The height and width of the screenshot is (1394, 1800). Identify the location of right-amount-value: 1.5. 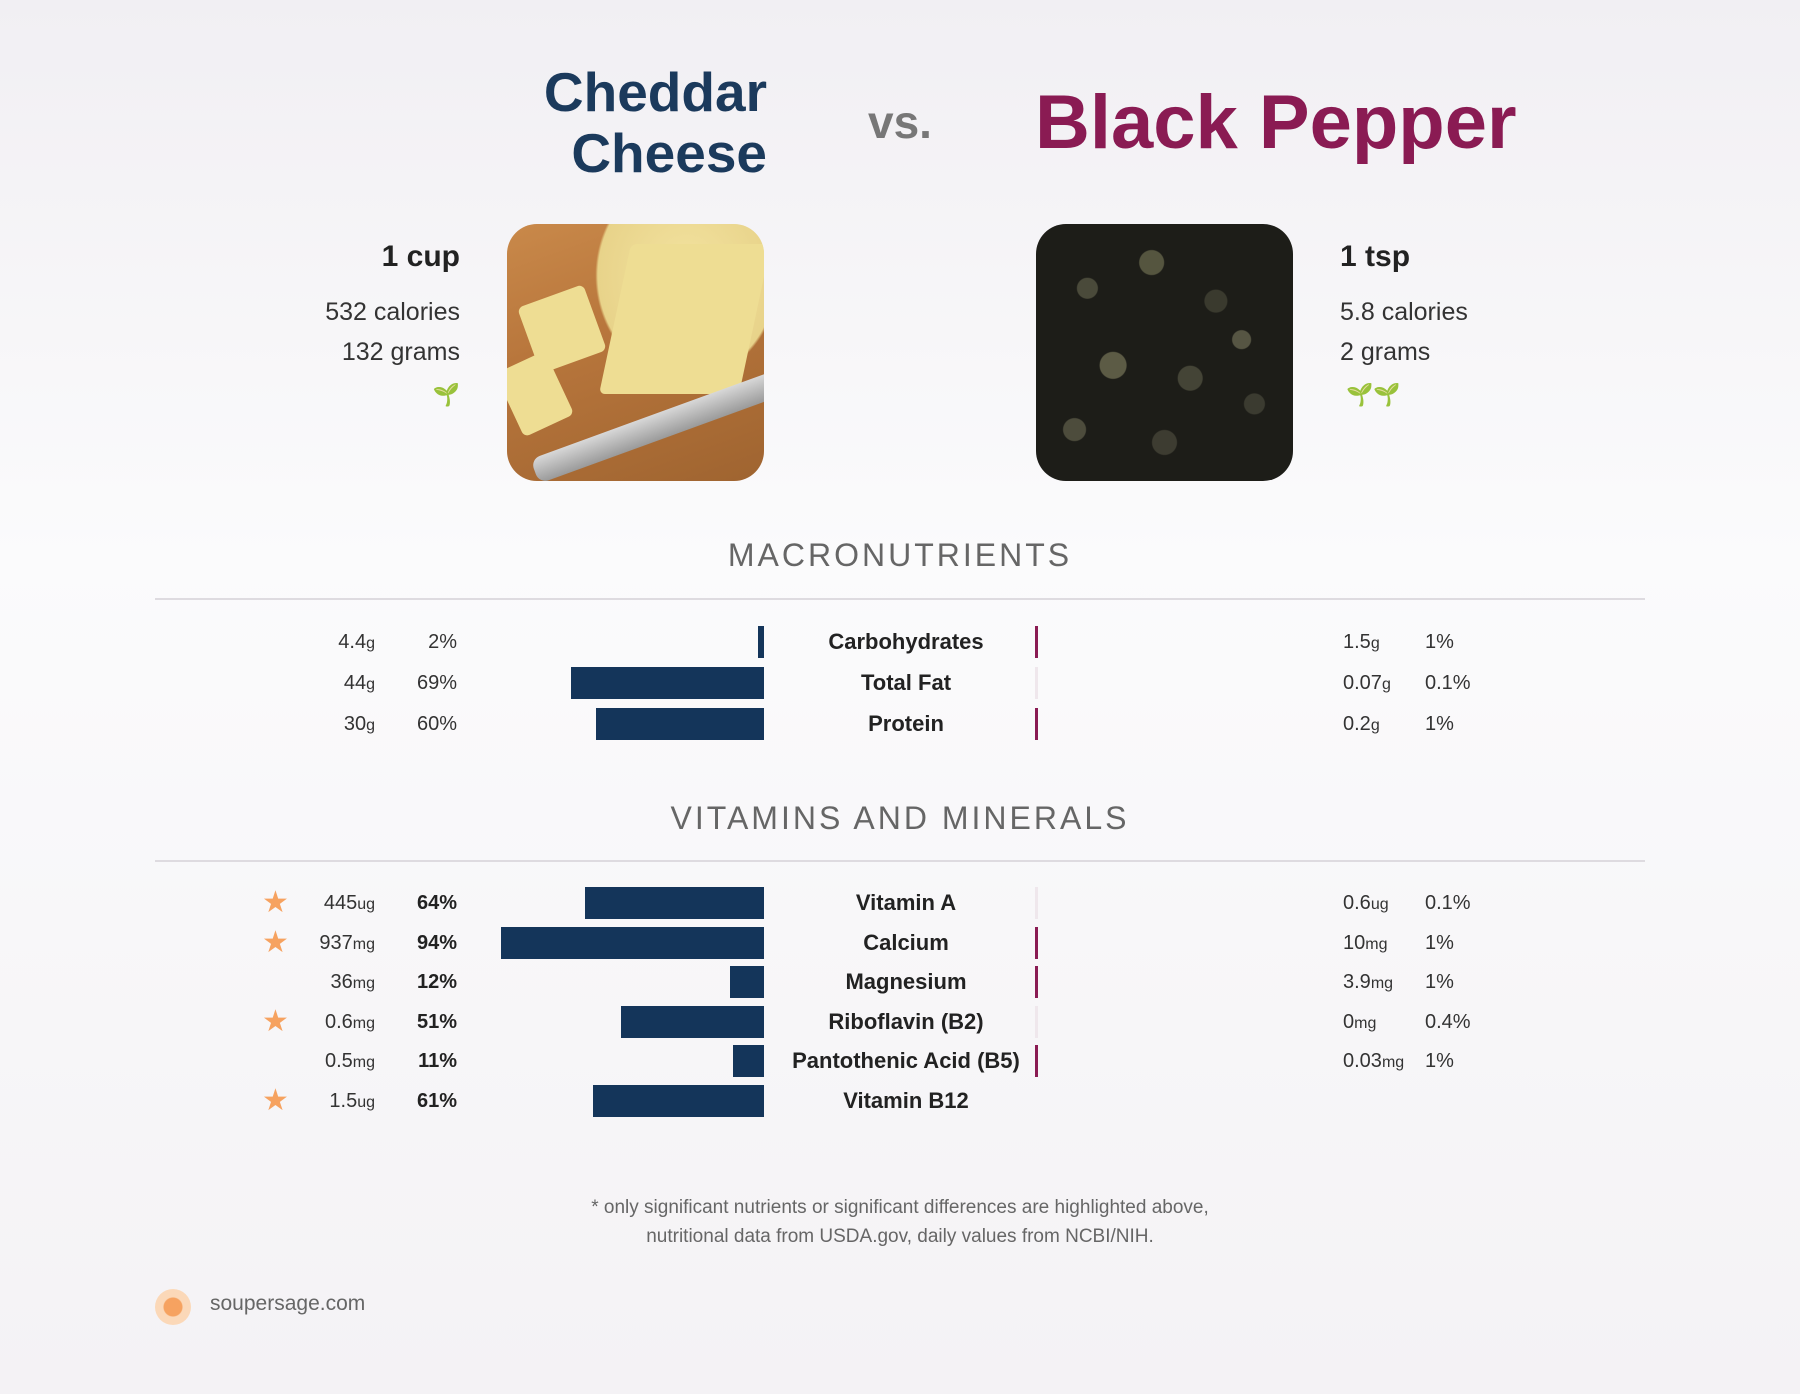
(1357, 642).